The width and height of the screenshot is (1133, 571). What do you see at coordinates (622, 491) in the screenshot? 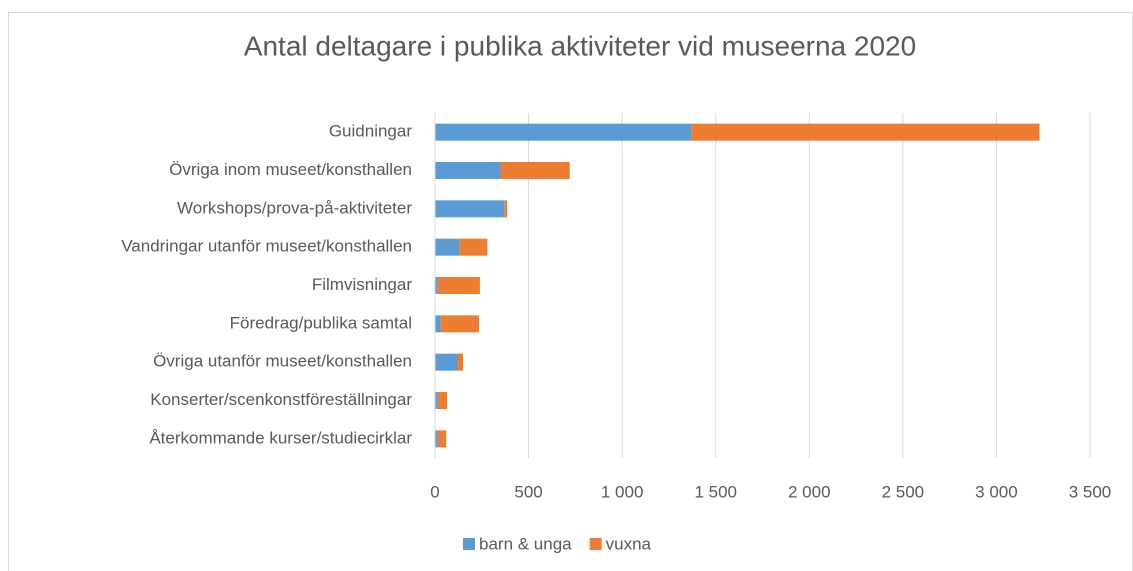
I see `x-tick-label: 1 000` at bounding box center [622, 491].